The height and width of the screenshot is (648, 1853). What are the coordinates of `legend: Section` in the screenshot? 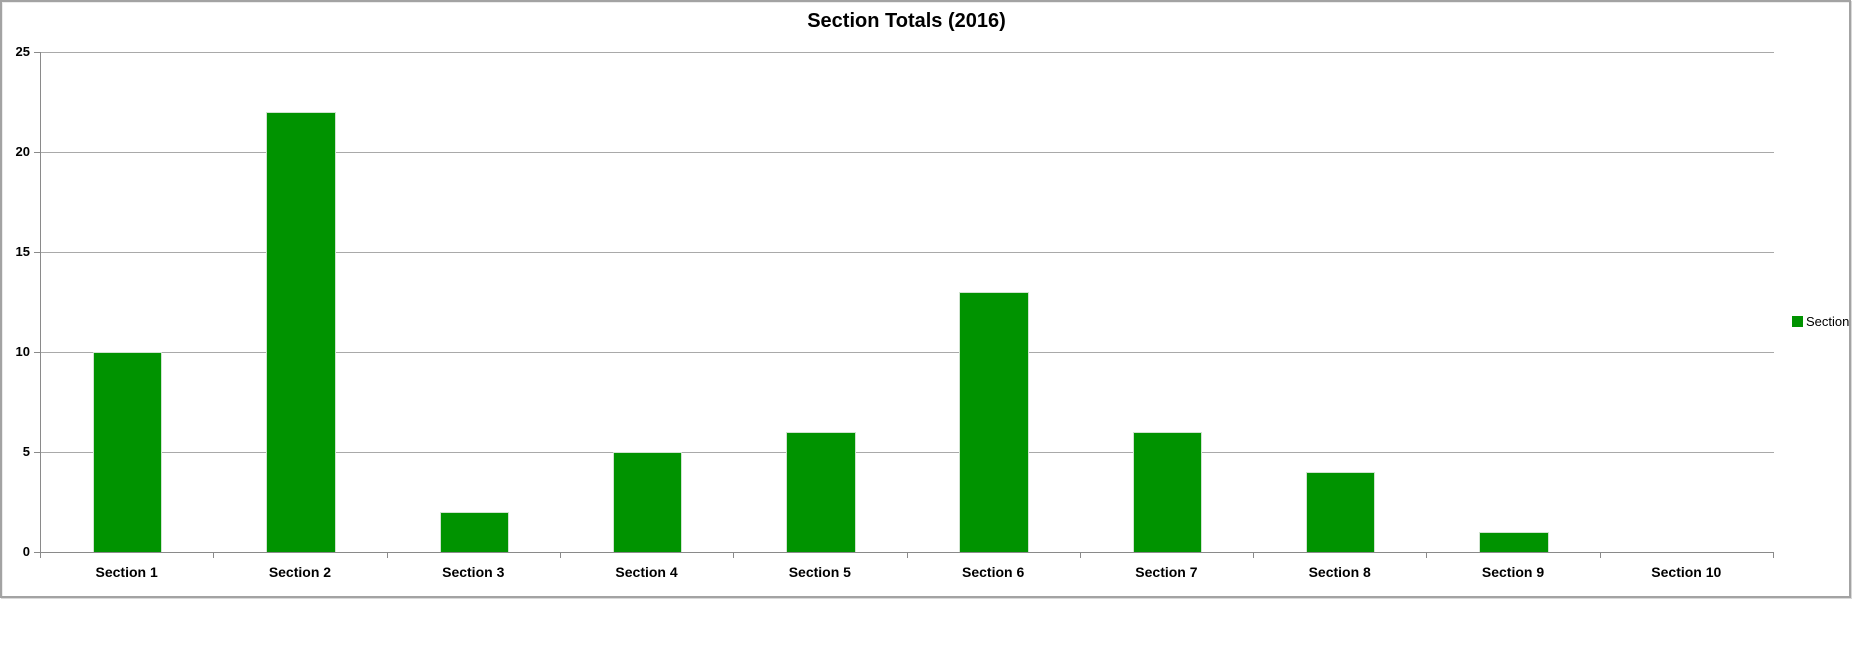 It's located at (1820, 321).